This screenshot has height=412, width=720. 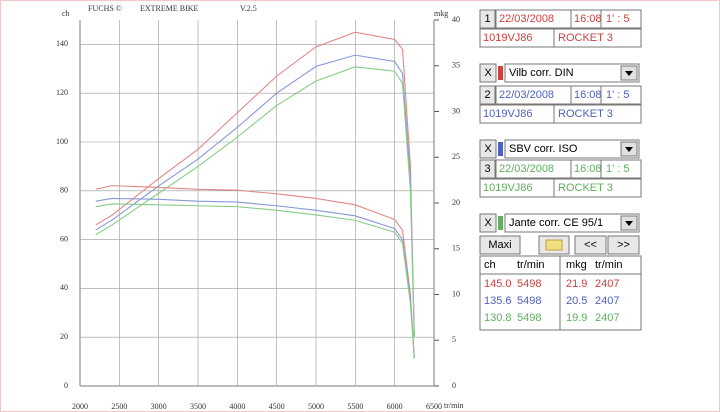 What do you see at coordinates (456, 293) in the screenshot?
I see `y2-tick-label: 10` at bounding box center [456, 293].